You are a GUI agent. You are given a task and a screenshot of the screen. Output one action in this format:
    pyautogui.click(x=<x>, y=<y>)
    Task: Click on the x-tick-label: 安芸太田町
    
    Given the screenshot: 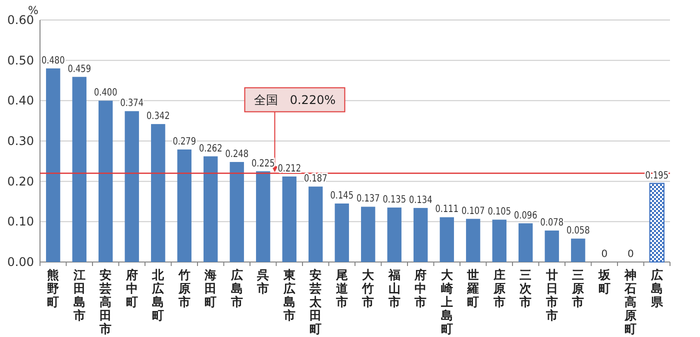 What is the action you would take?
    pyautogui.click(x=315, y=302)
    